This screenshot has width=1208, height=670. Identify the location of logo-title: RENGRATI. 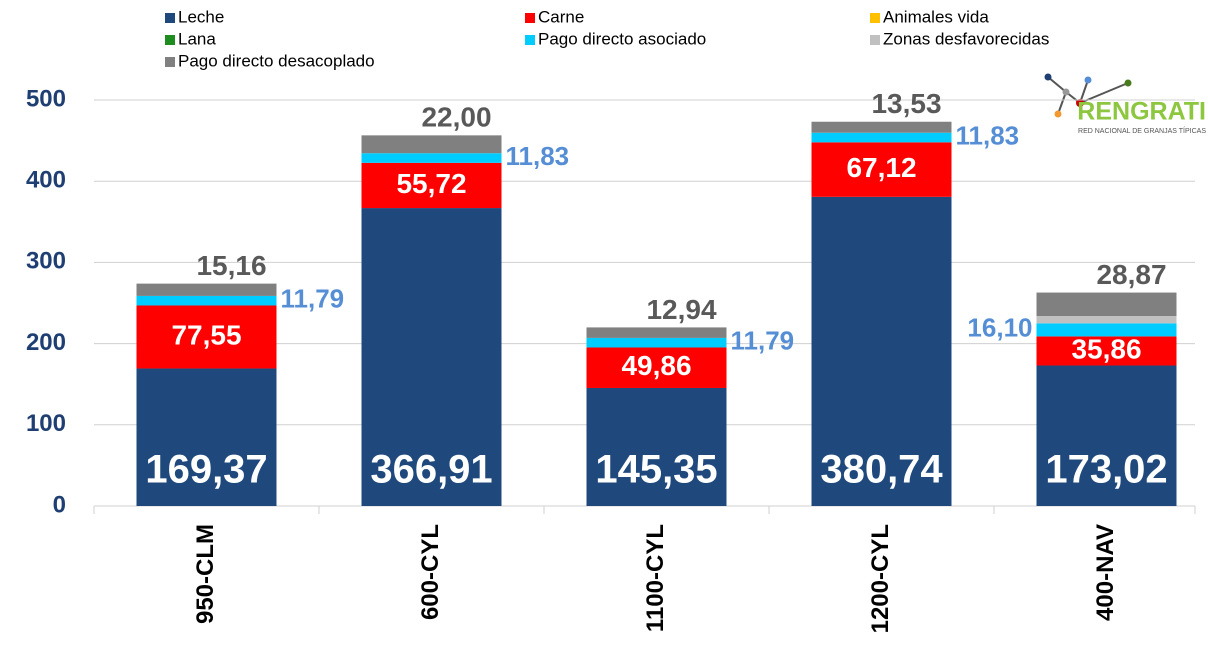
(1141, 112).